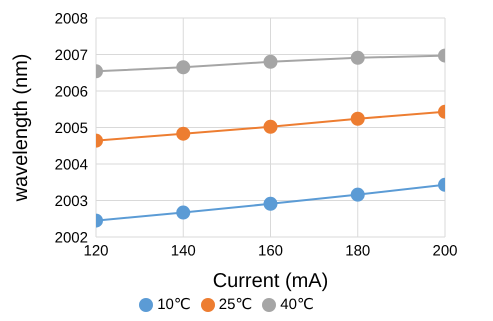 The height and width of the screenshot is (321, 493). I want to click on legend-label: 10℃, so click(174, 304).